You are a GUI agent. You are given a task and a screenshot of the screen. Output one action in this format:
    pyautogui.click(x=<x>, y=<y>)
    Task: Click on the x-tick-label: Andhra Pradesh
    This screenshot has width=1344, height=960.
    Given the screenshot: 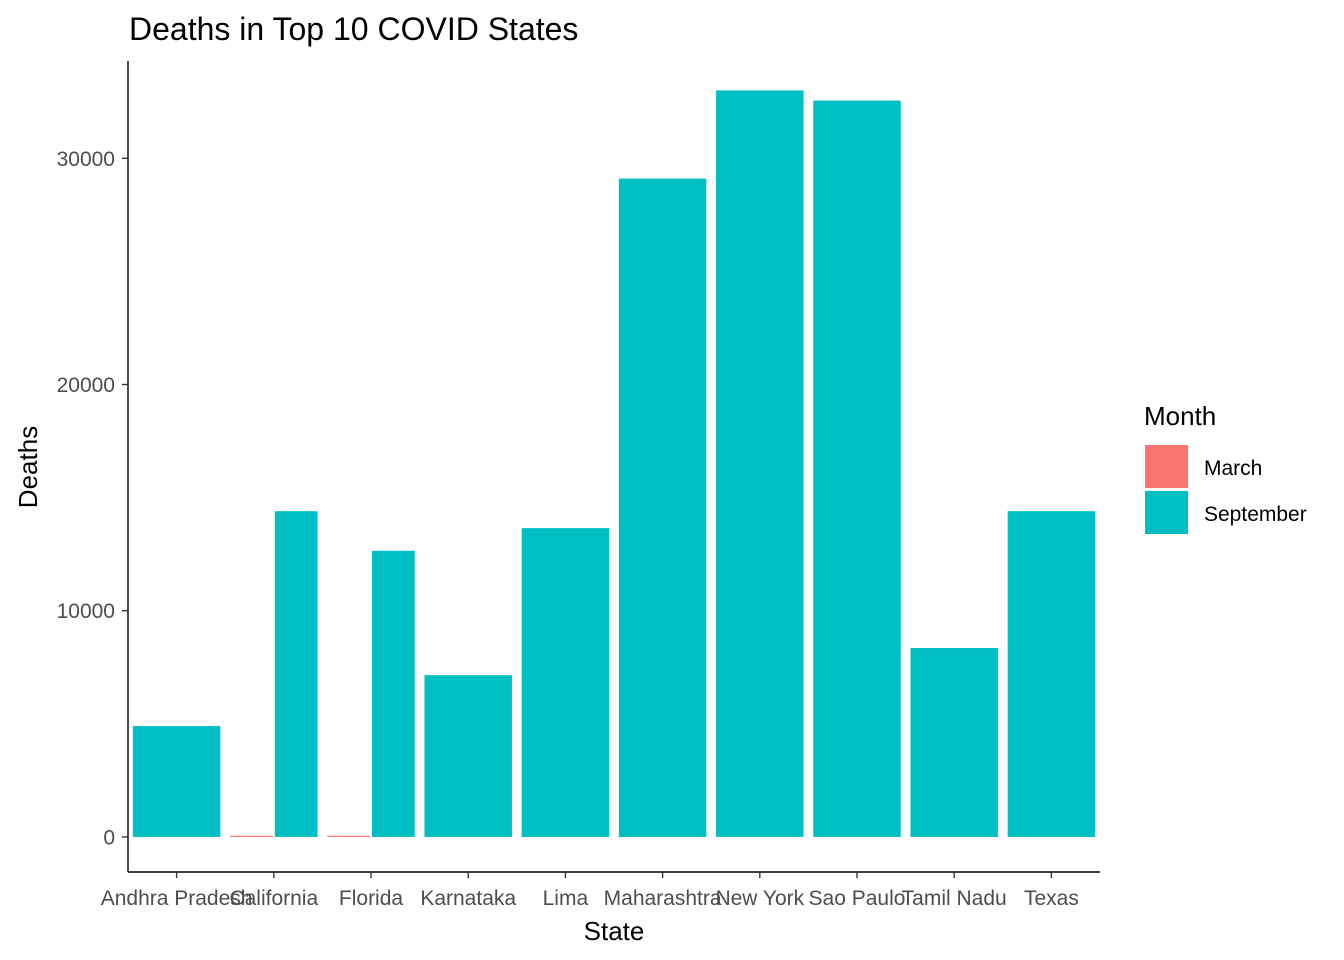 What is the action you would take?
    pyautogui.click(x=177, y=898)
    